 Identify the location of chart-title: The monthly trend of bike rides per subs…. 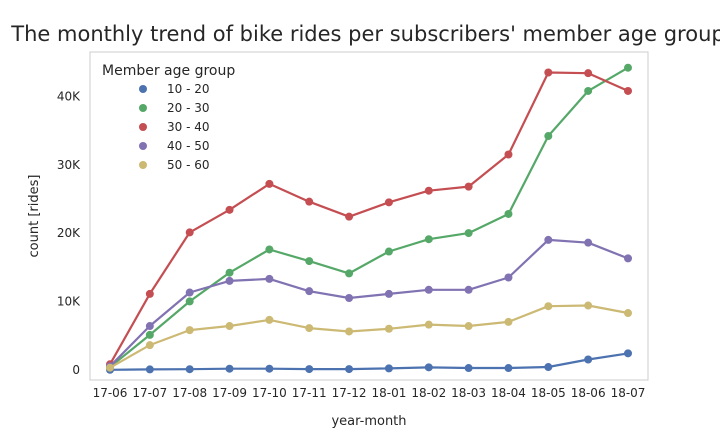
(365, 34).